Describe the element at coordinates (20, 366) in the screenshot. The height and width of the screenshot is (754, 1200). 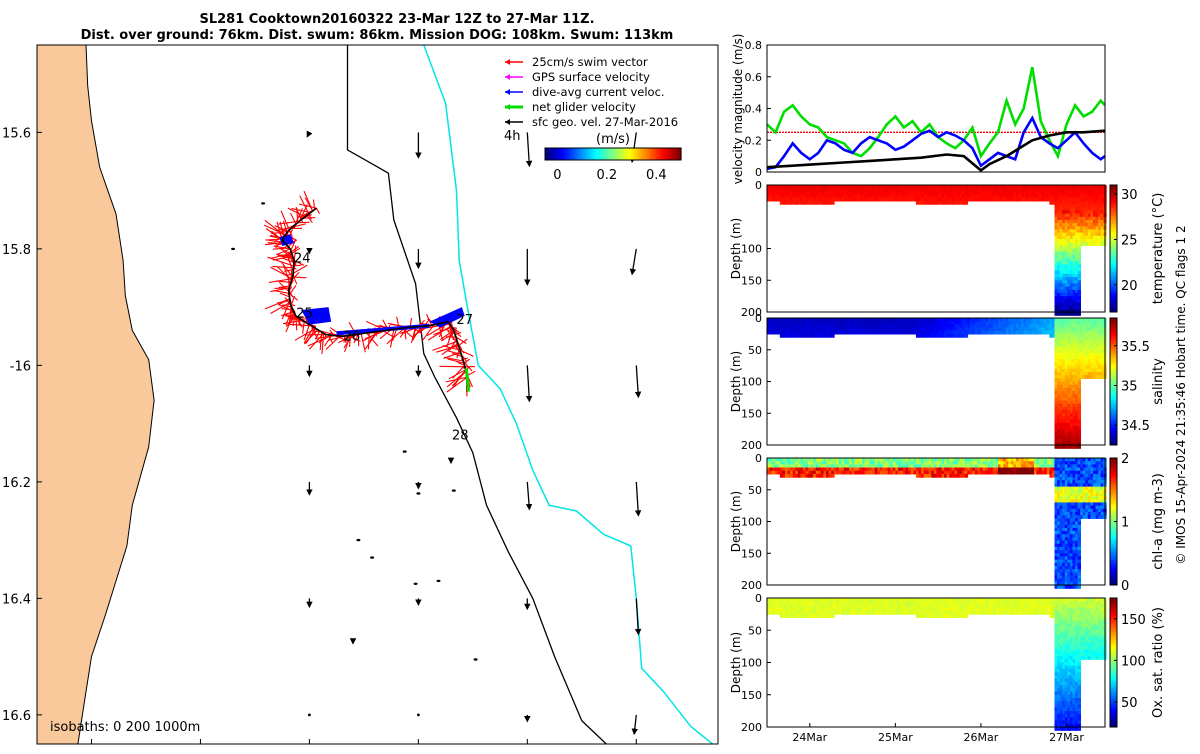
I see `map-y-tick-label-2: -16` at that location.